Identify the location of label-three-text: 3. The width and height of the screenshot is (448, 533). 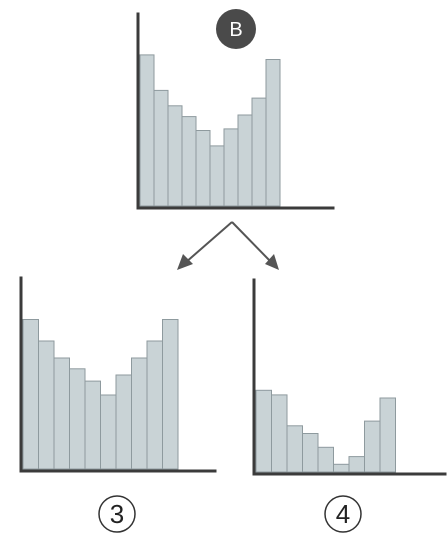
(117, 514).